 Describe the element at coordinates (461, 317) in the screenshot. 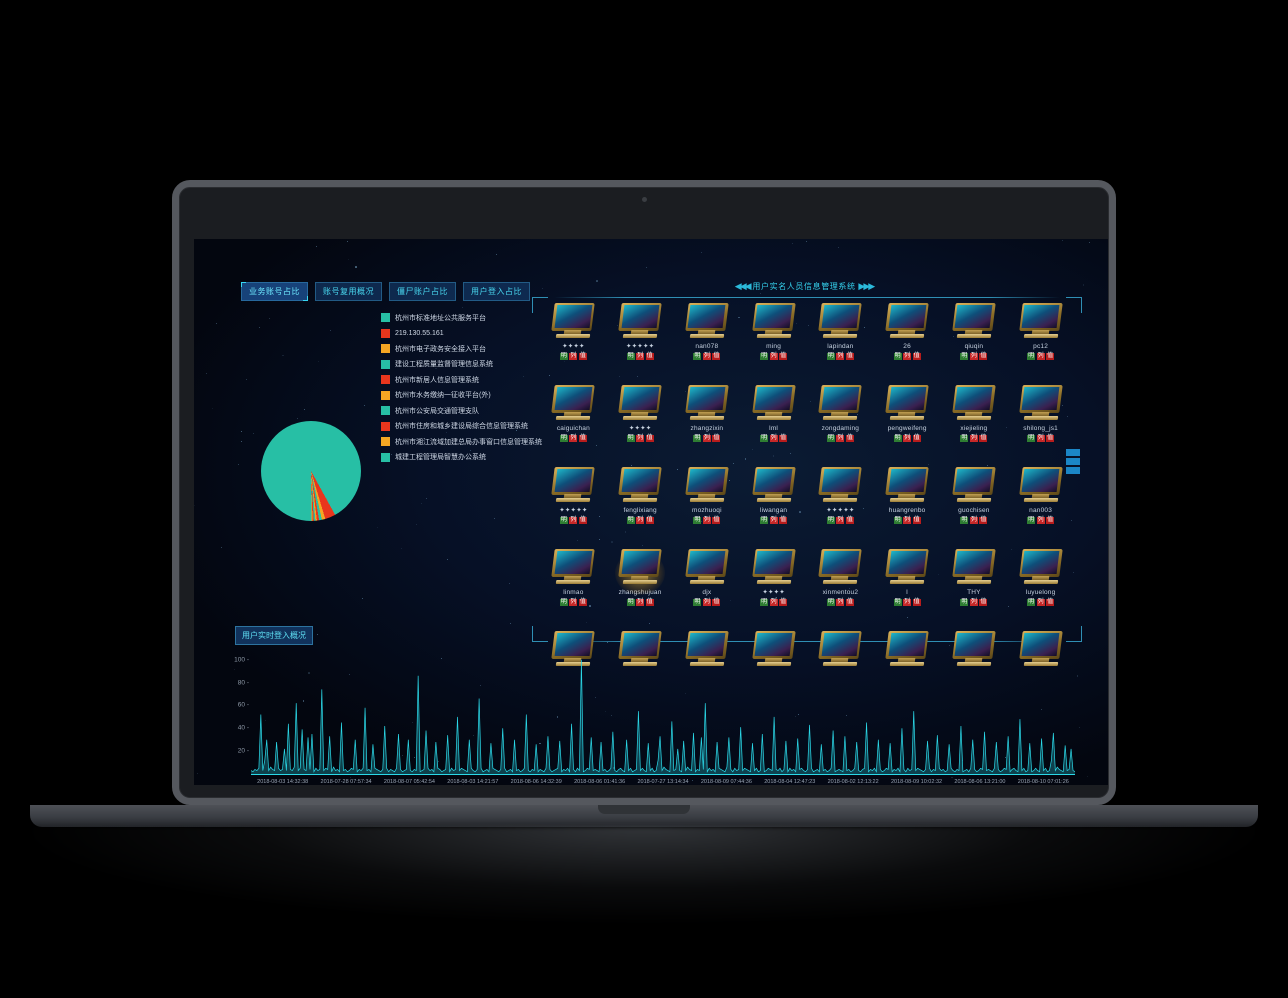

I see `legend-item: 杭州市标准地址公共服务平台` at that location.